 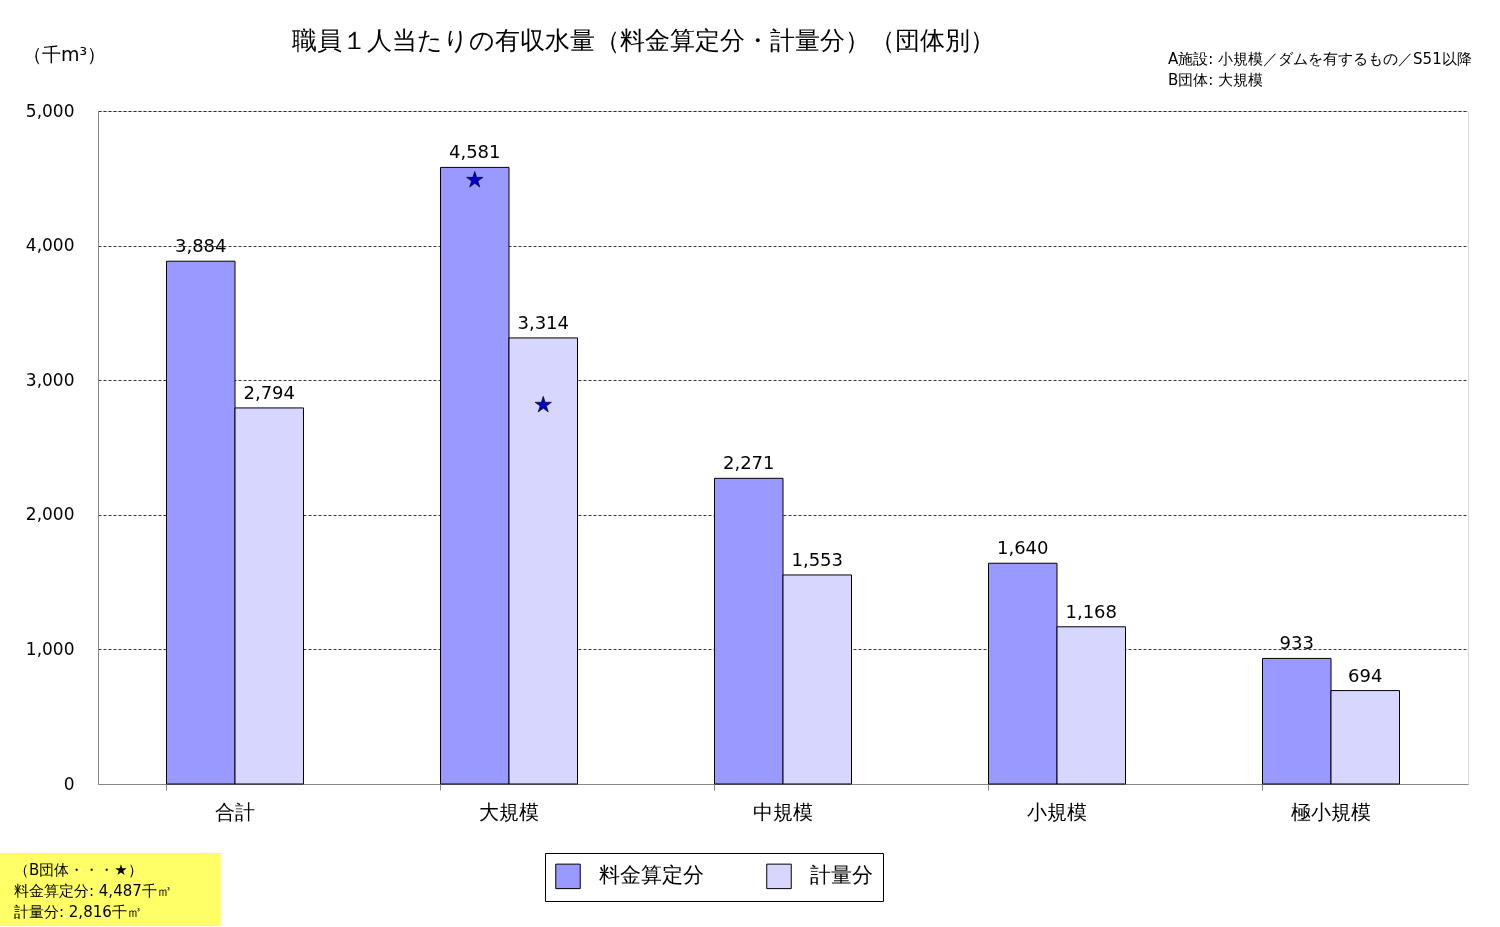 What do you see at coordinates (1091, 611) in the screenshot?
I see `data-label: 1,168` at bounding box center [1091, 611].